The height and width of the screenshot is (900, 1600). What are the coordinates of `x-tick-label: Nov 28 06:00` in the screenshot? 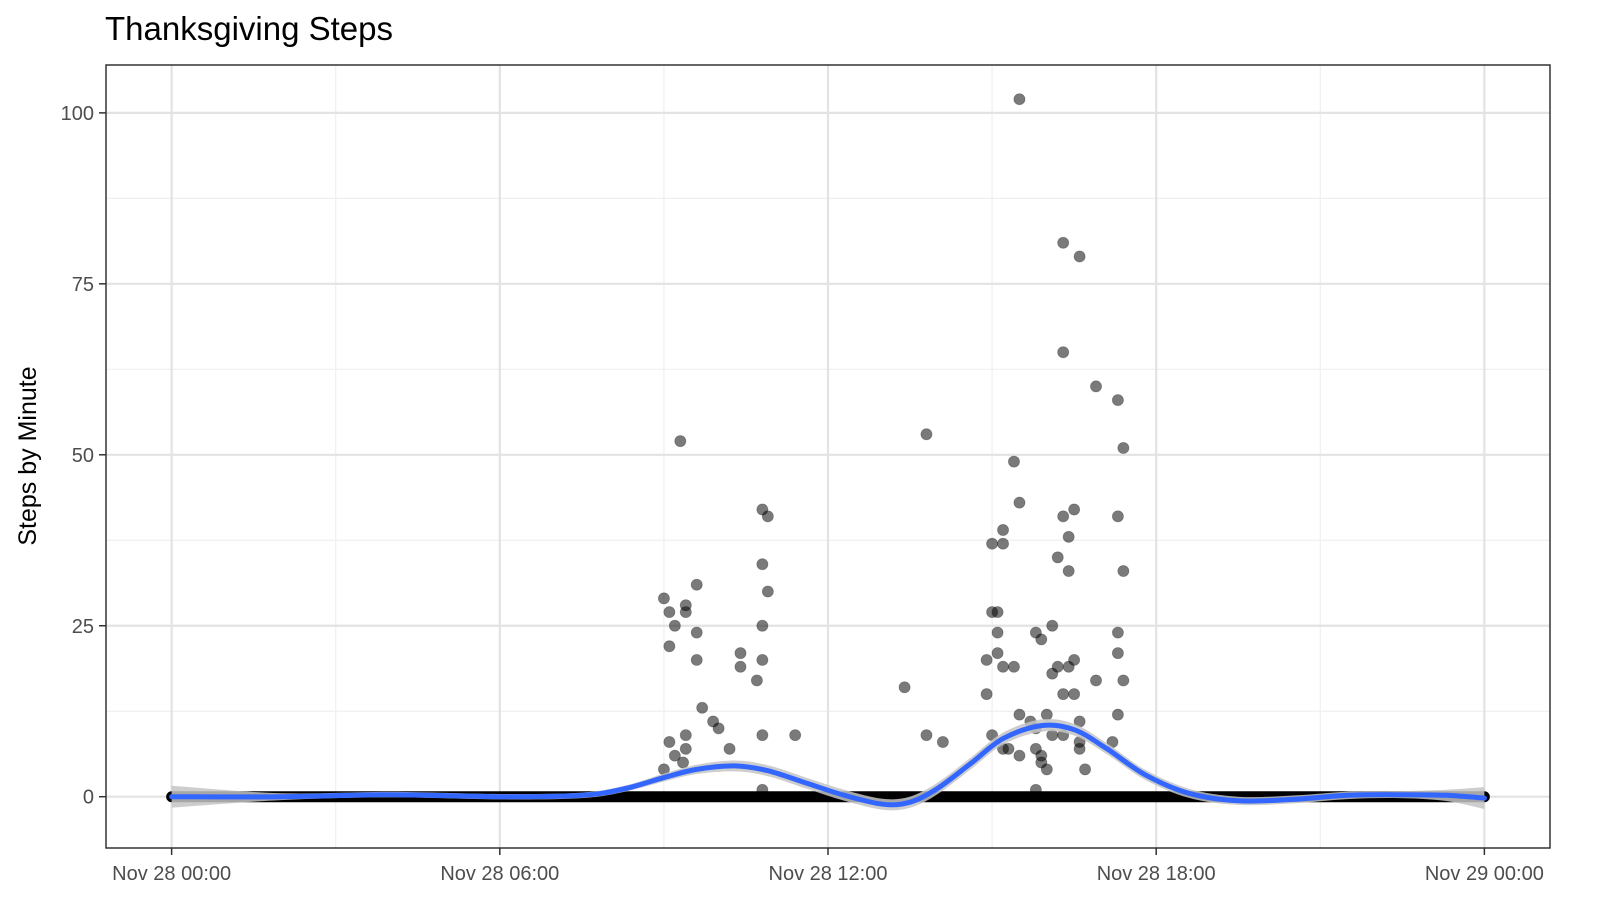 It's located at (499, 874).